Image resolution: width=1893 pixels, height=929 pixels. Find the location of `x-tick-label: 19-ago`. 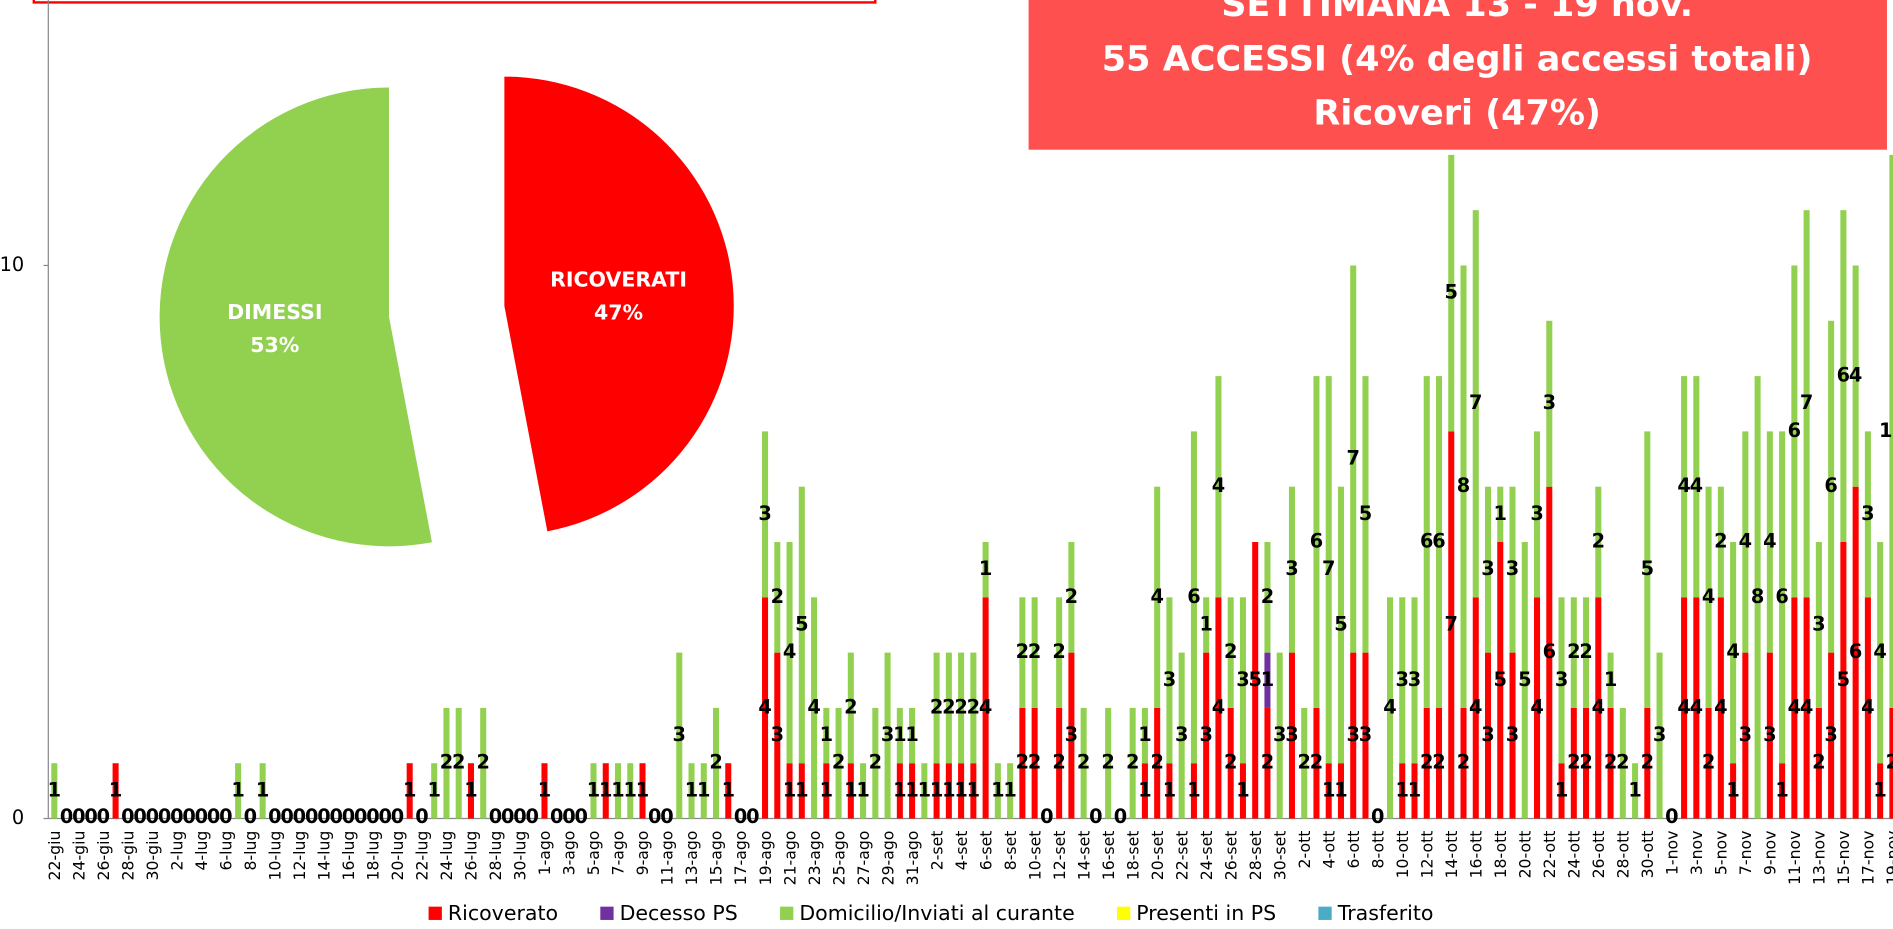

x-tick-label: 19-ago is located at coordinates (765, 858).